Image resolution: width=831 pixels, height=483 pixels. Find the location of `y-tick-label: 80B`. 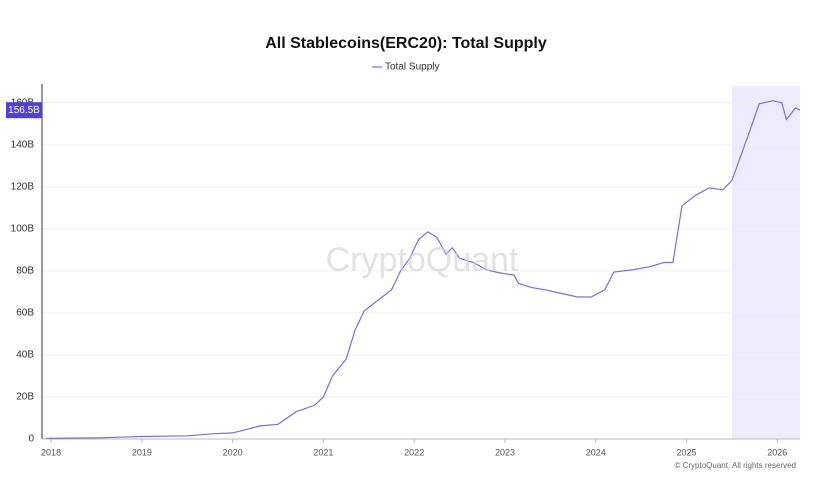

y-tick-label: 80B is located at coordinates (25, 271).